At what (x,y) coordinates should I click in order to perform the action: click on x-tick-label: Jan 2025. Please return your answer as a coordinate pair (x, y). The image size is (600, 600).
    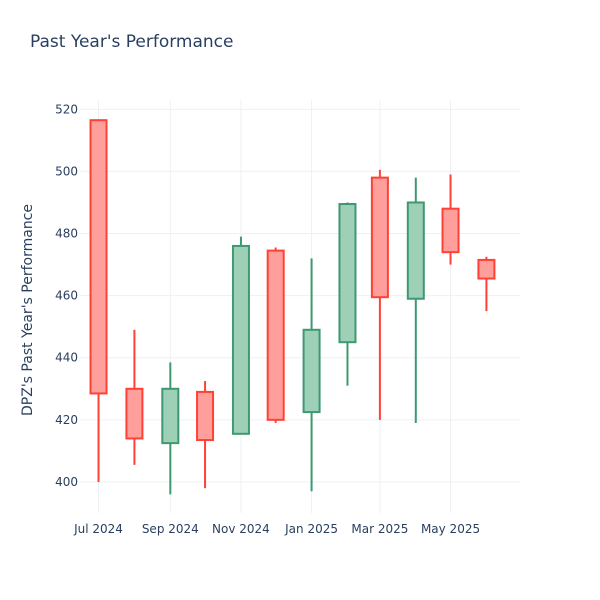
    Looking at the image, I should click on (311, 529).